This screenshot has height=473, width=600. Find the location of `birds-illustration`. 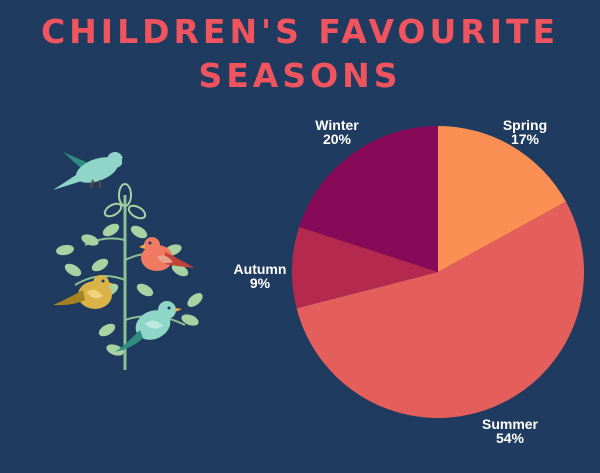

birds-illustration is located at coordinates (128, 261).